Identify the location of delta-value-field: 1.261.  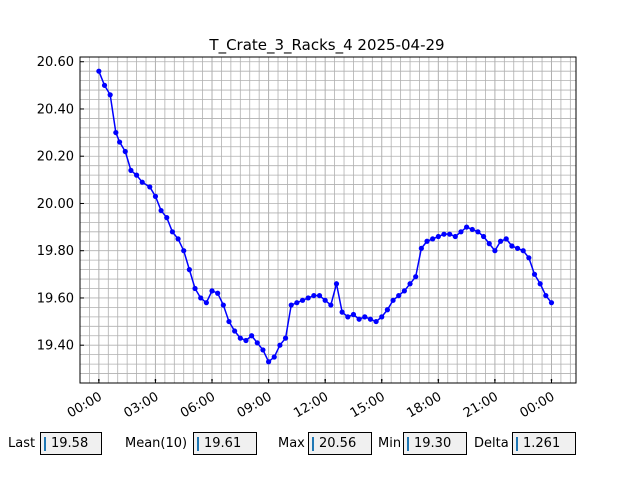
(544, 443).